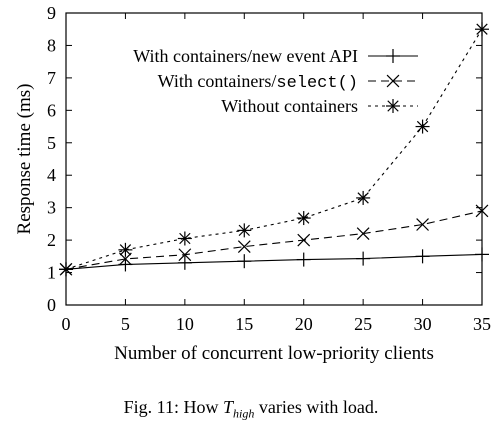 The height and width of the screenshot is (430, 502). What do you see at coordinates (51, 273) in the screenshot?
I see `y-tick-label: 1` at bounding box center [51, 273].